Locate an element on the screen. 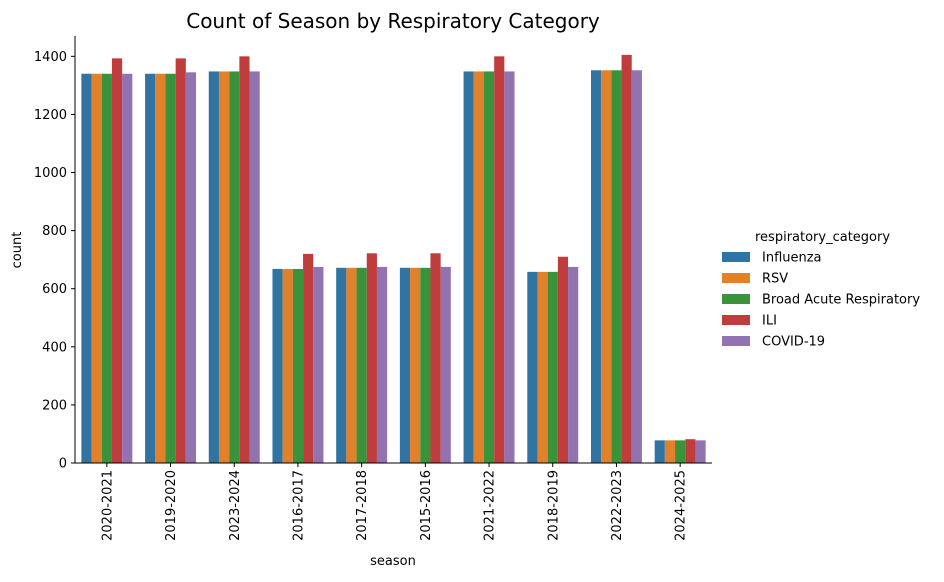 The height and width of the screenshot is (582, 944). x-tick-label: 2015-2016 is located at coordinates (426, 505).